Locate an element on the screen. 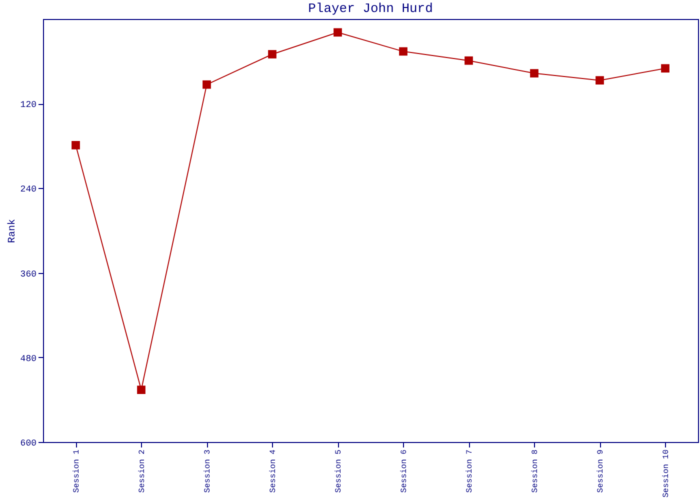  x-tick-label: Session 1 is located at coordinates (77, 471).